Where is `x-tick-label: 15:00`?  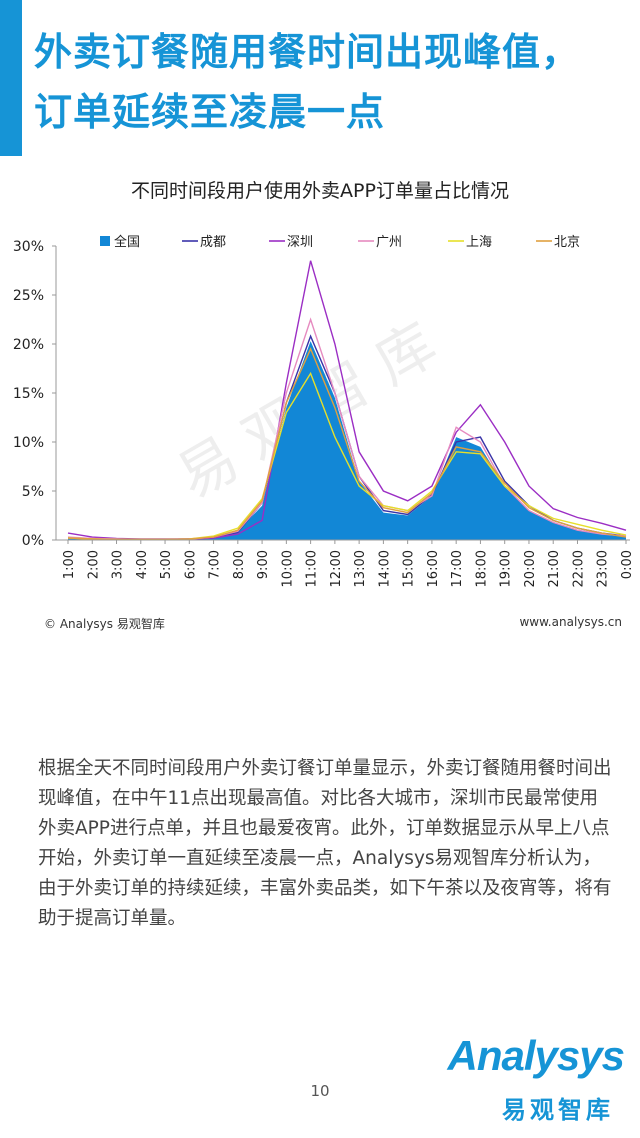
x-tick-label: 15:00 is located at coordinates (409, 568).